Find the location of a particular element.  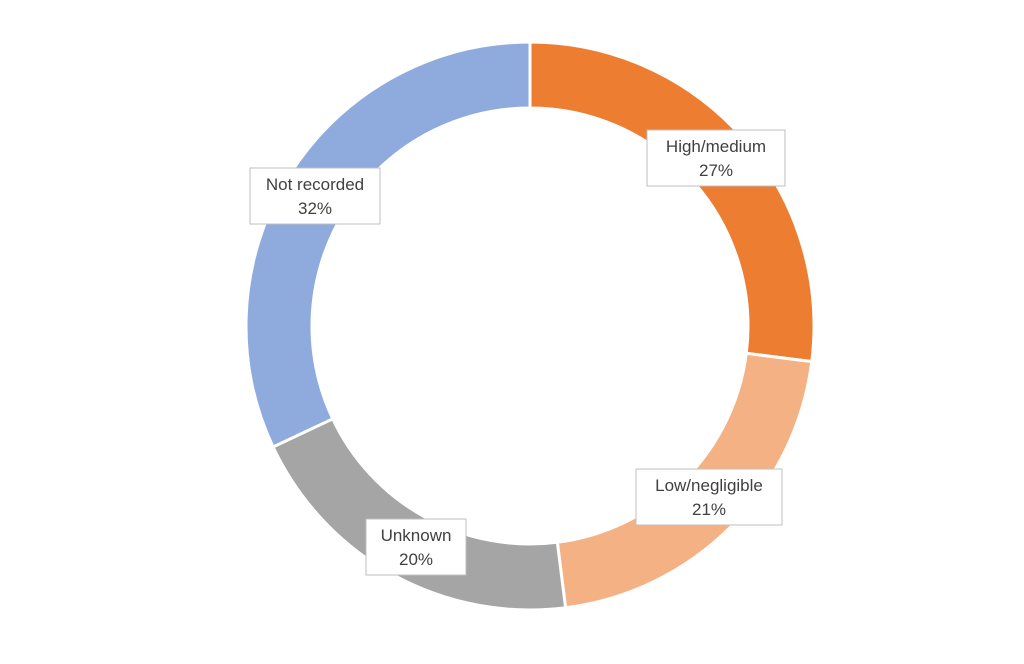

data-label-low-negligible: Low/negligible 21% is located at coordinates (709, 497).